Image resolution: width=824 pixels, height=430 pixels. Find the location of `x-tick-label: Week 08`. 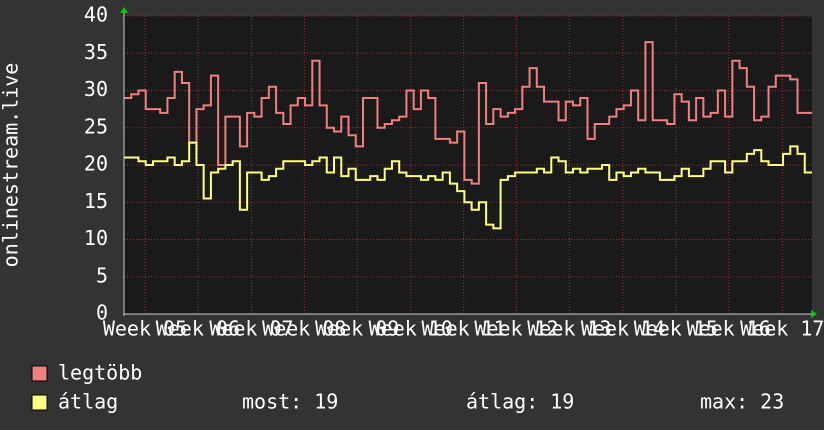

x-tick-label: Week 08 is located at coordinates (304, 329).